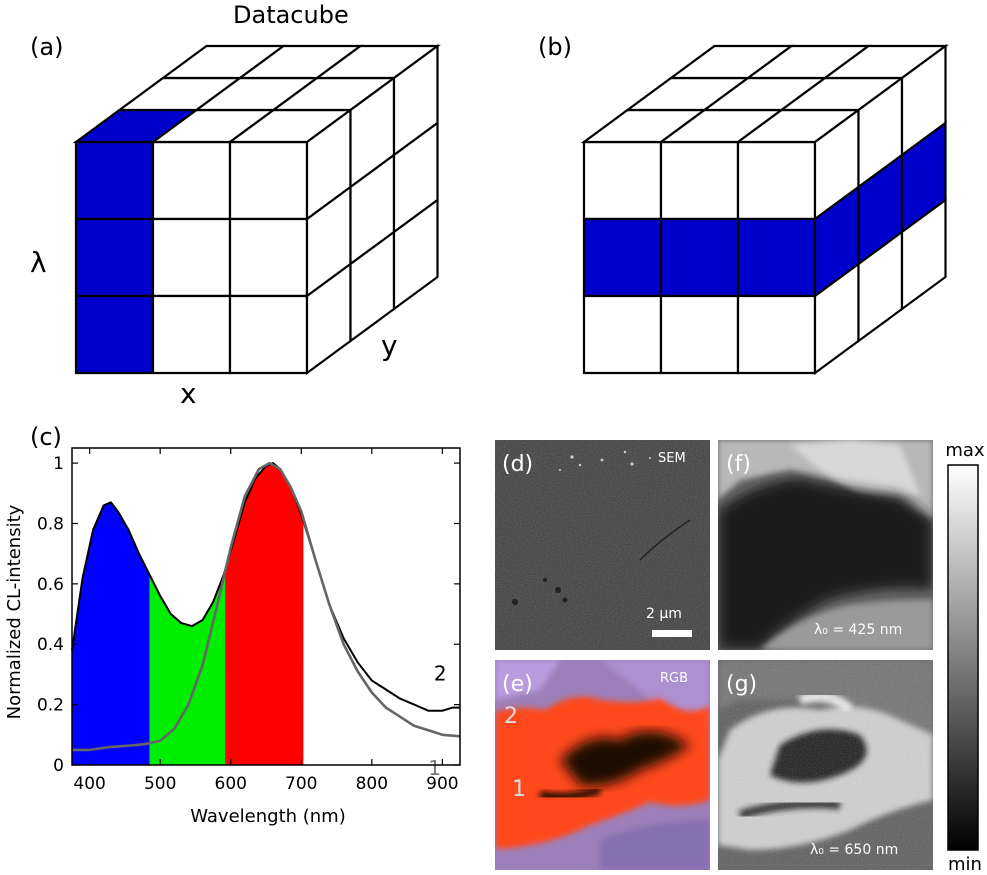 This screenshot has width=987, height=875. What do you see at coordinates (741, 684) in the screenshot?
I see `label-g: (g)` at bounding box center [741, 684].